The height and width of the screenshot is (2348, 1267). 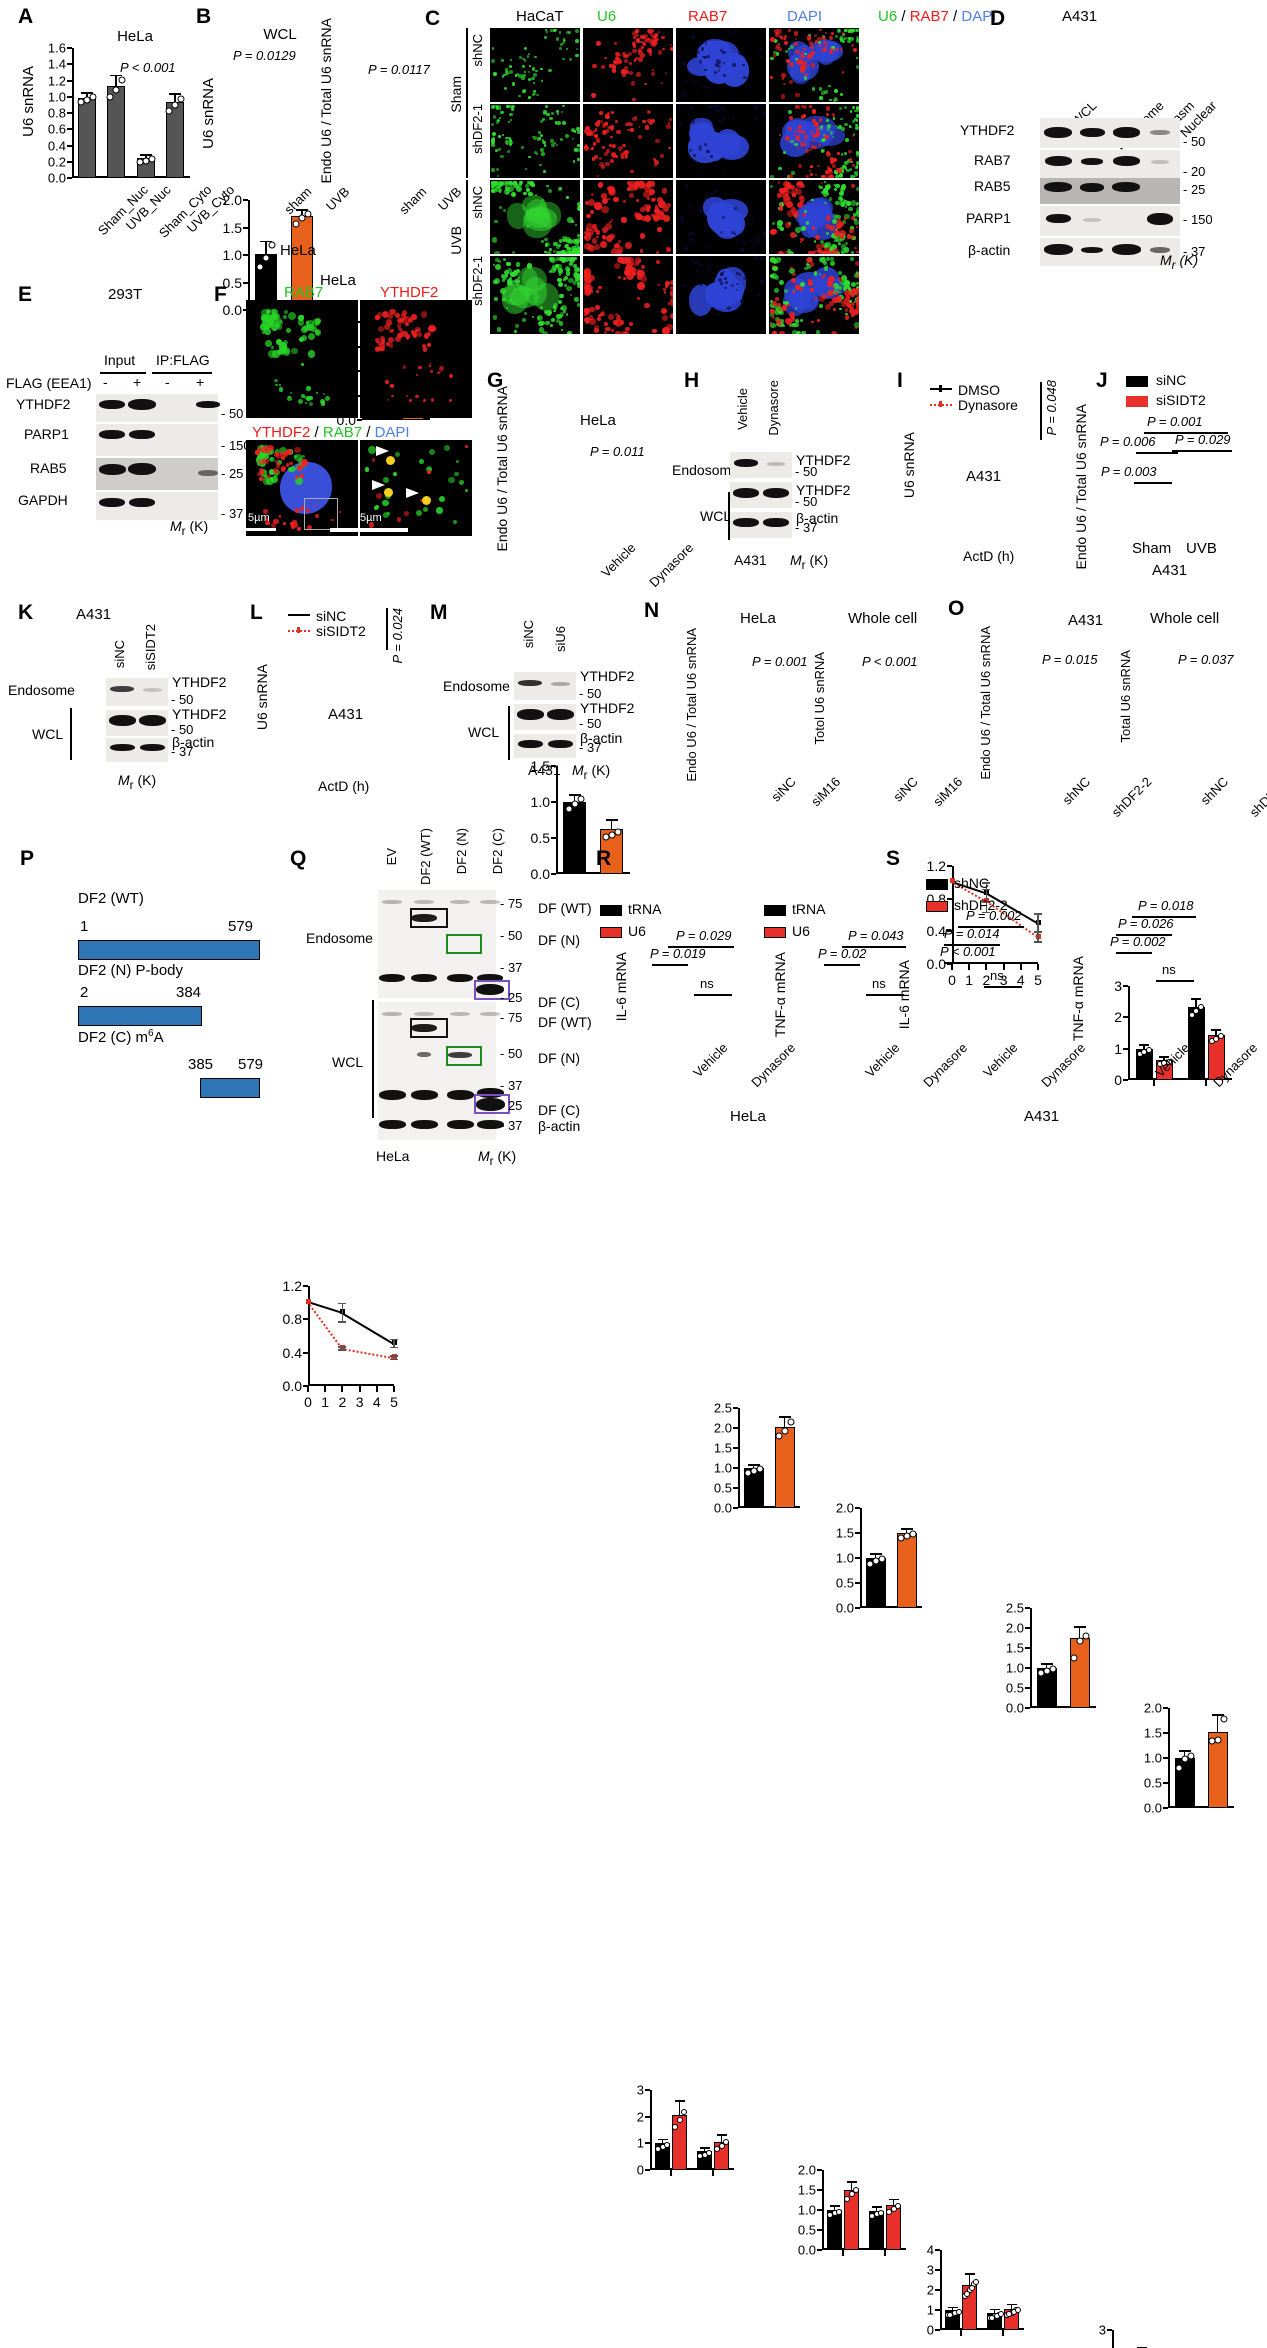 I want to click on panel-c-col-merge: U6 / RAB7 / DAPI, so click(x=937, y=16).